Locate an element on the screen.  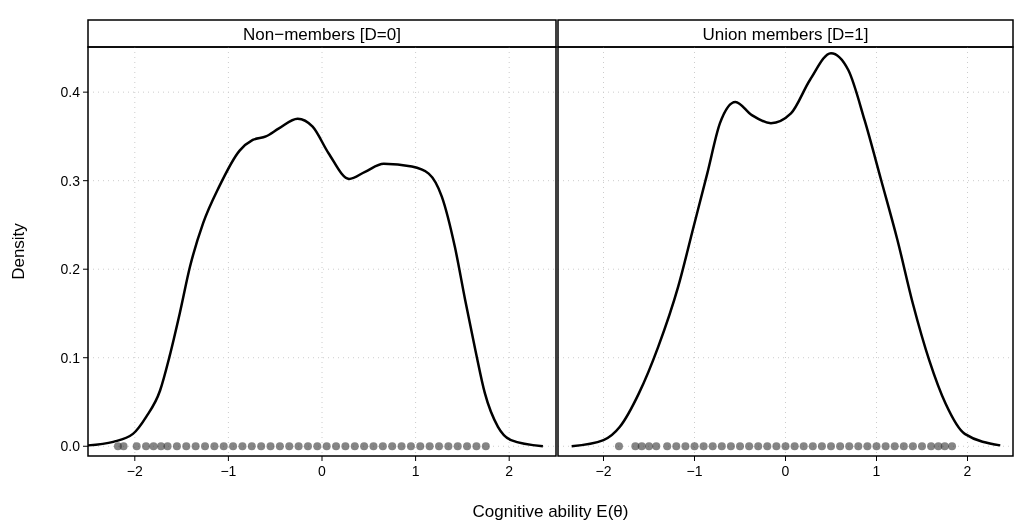
y-tick-label: 0.4 is located at coordinates (70, 92).